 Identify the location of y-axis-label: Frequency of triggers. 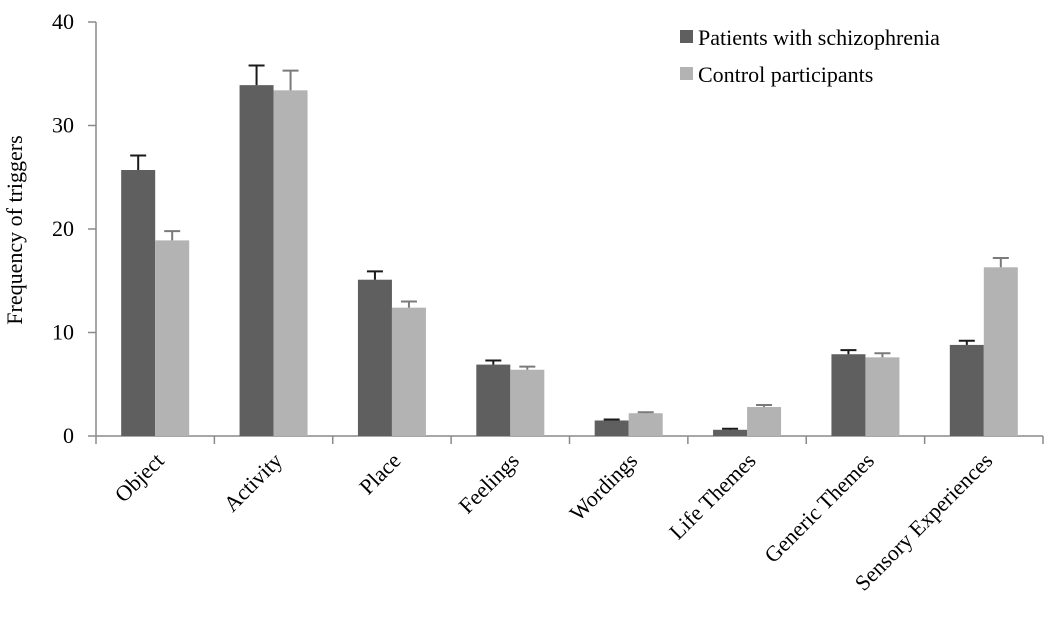
(14, 229).